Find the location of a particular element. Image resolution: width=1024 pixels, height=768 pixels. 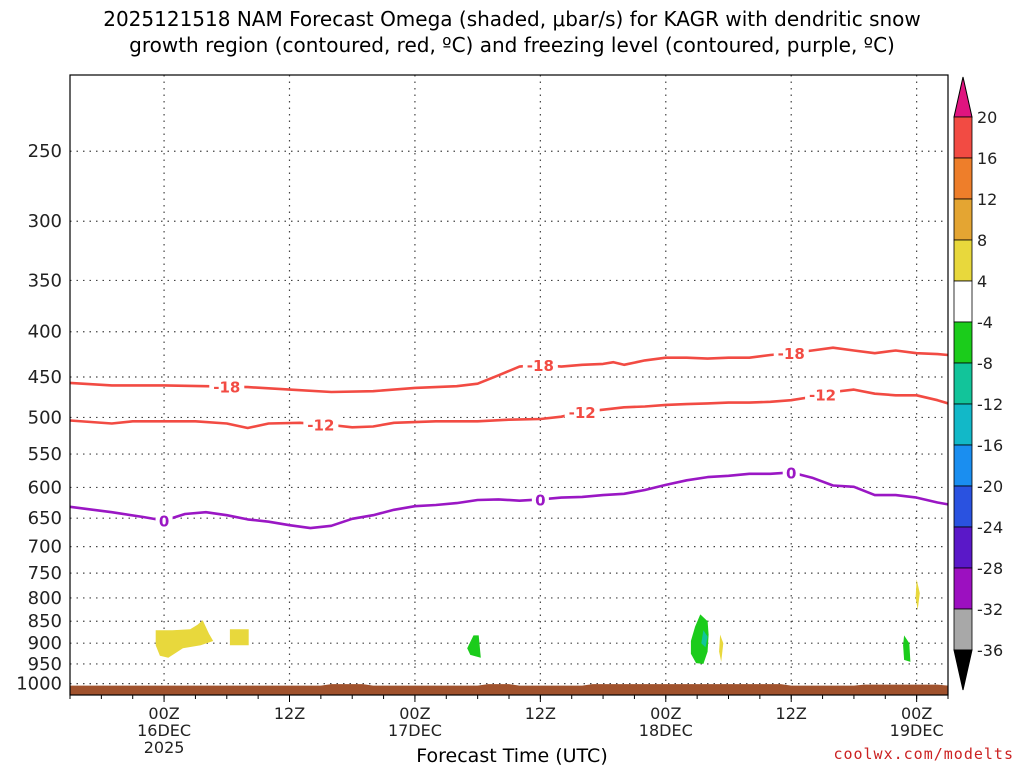

colorbar-label: -16 is located at coordinates (990, 445).